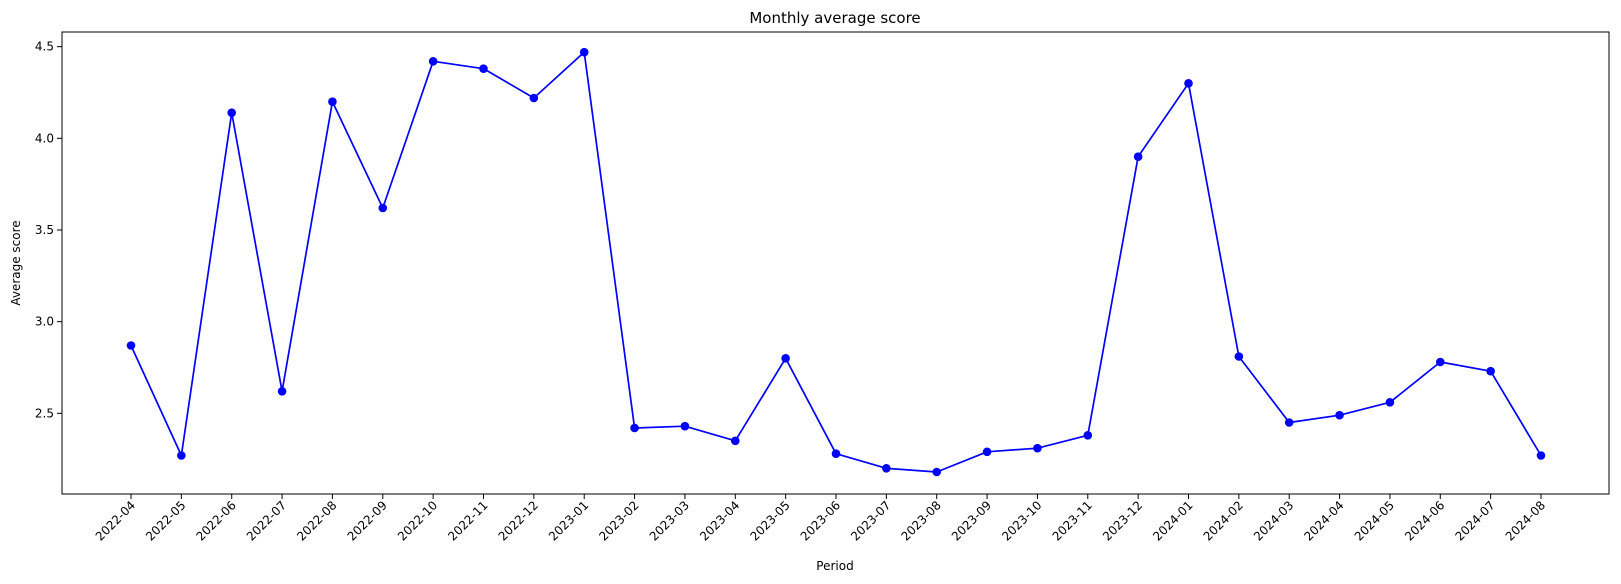 The image size is (1621, 584). Describe the element at coordinates (1374, 520) in the screenshot. I see `x-tick-label: 2024-05` at that location.